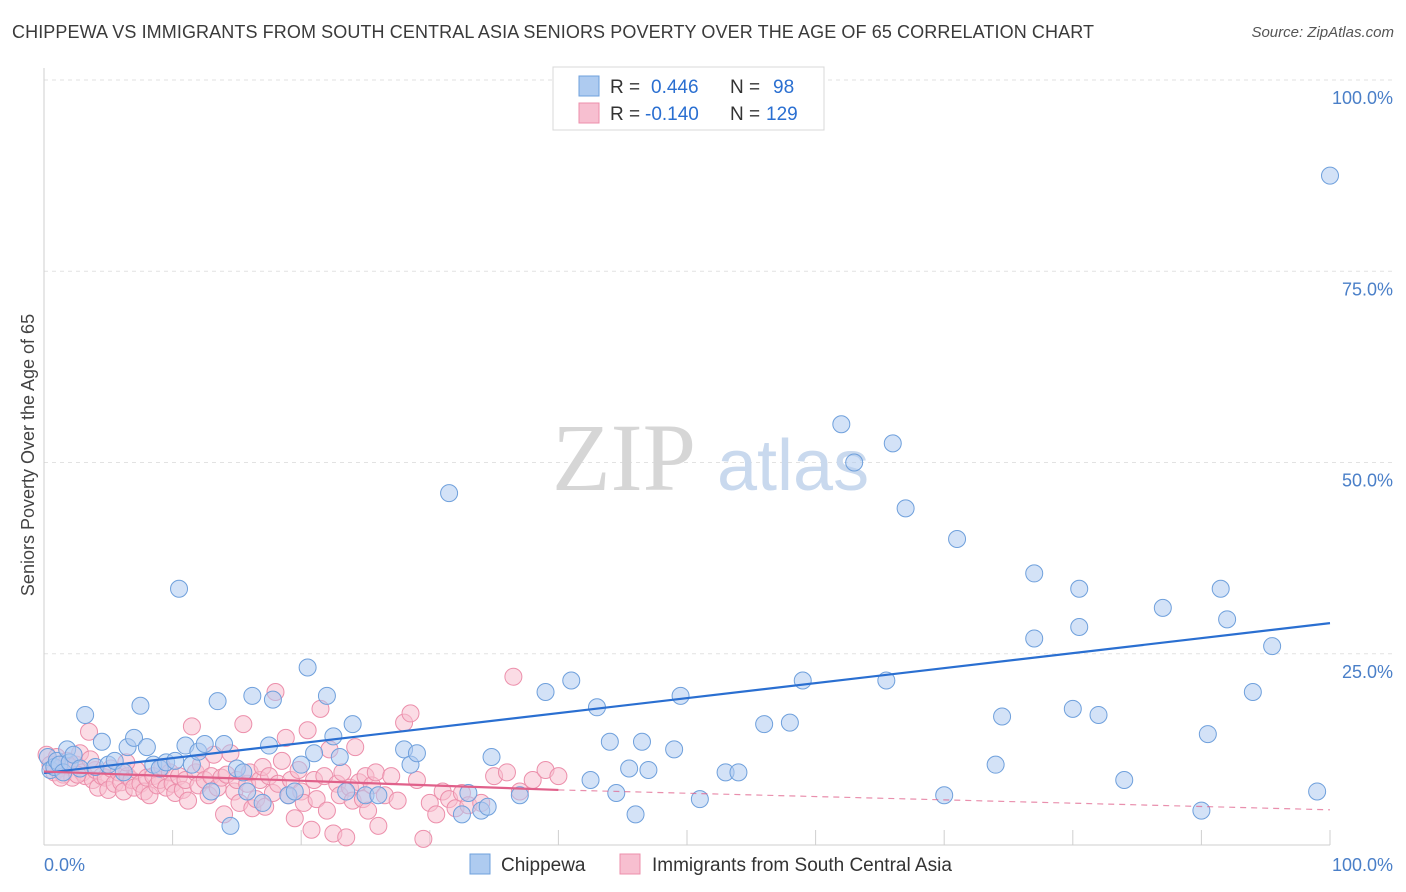 The image size is (1406, 892). What do you see at coordinates (625, 114) in the screenshot?
I see `legend-r-label-2: R =` at bounding box center [625, 114].